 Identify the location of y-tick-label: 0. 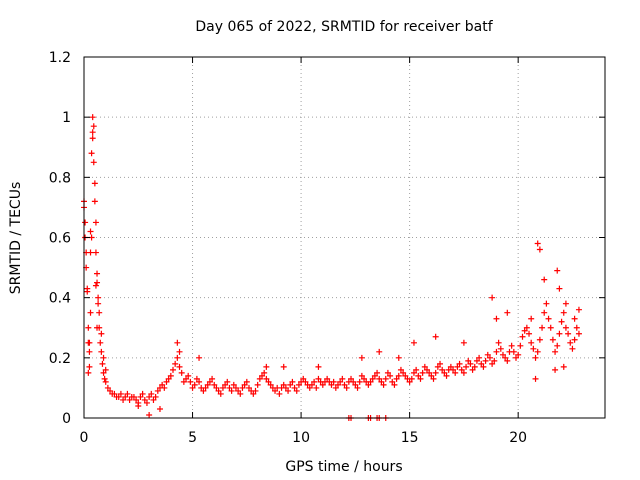
(66, 419).